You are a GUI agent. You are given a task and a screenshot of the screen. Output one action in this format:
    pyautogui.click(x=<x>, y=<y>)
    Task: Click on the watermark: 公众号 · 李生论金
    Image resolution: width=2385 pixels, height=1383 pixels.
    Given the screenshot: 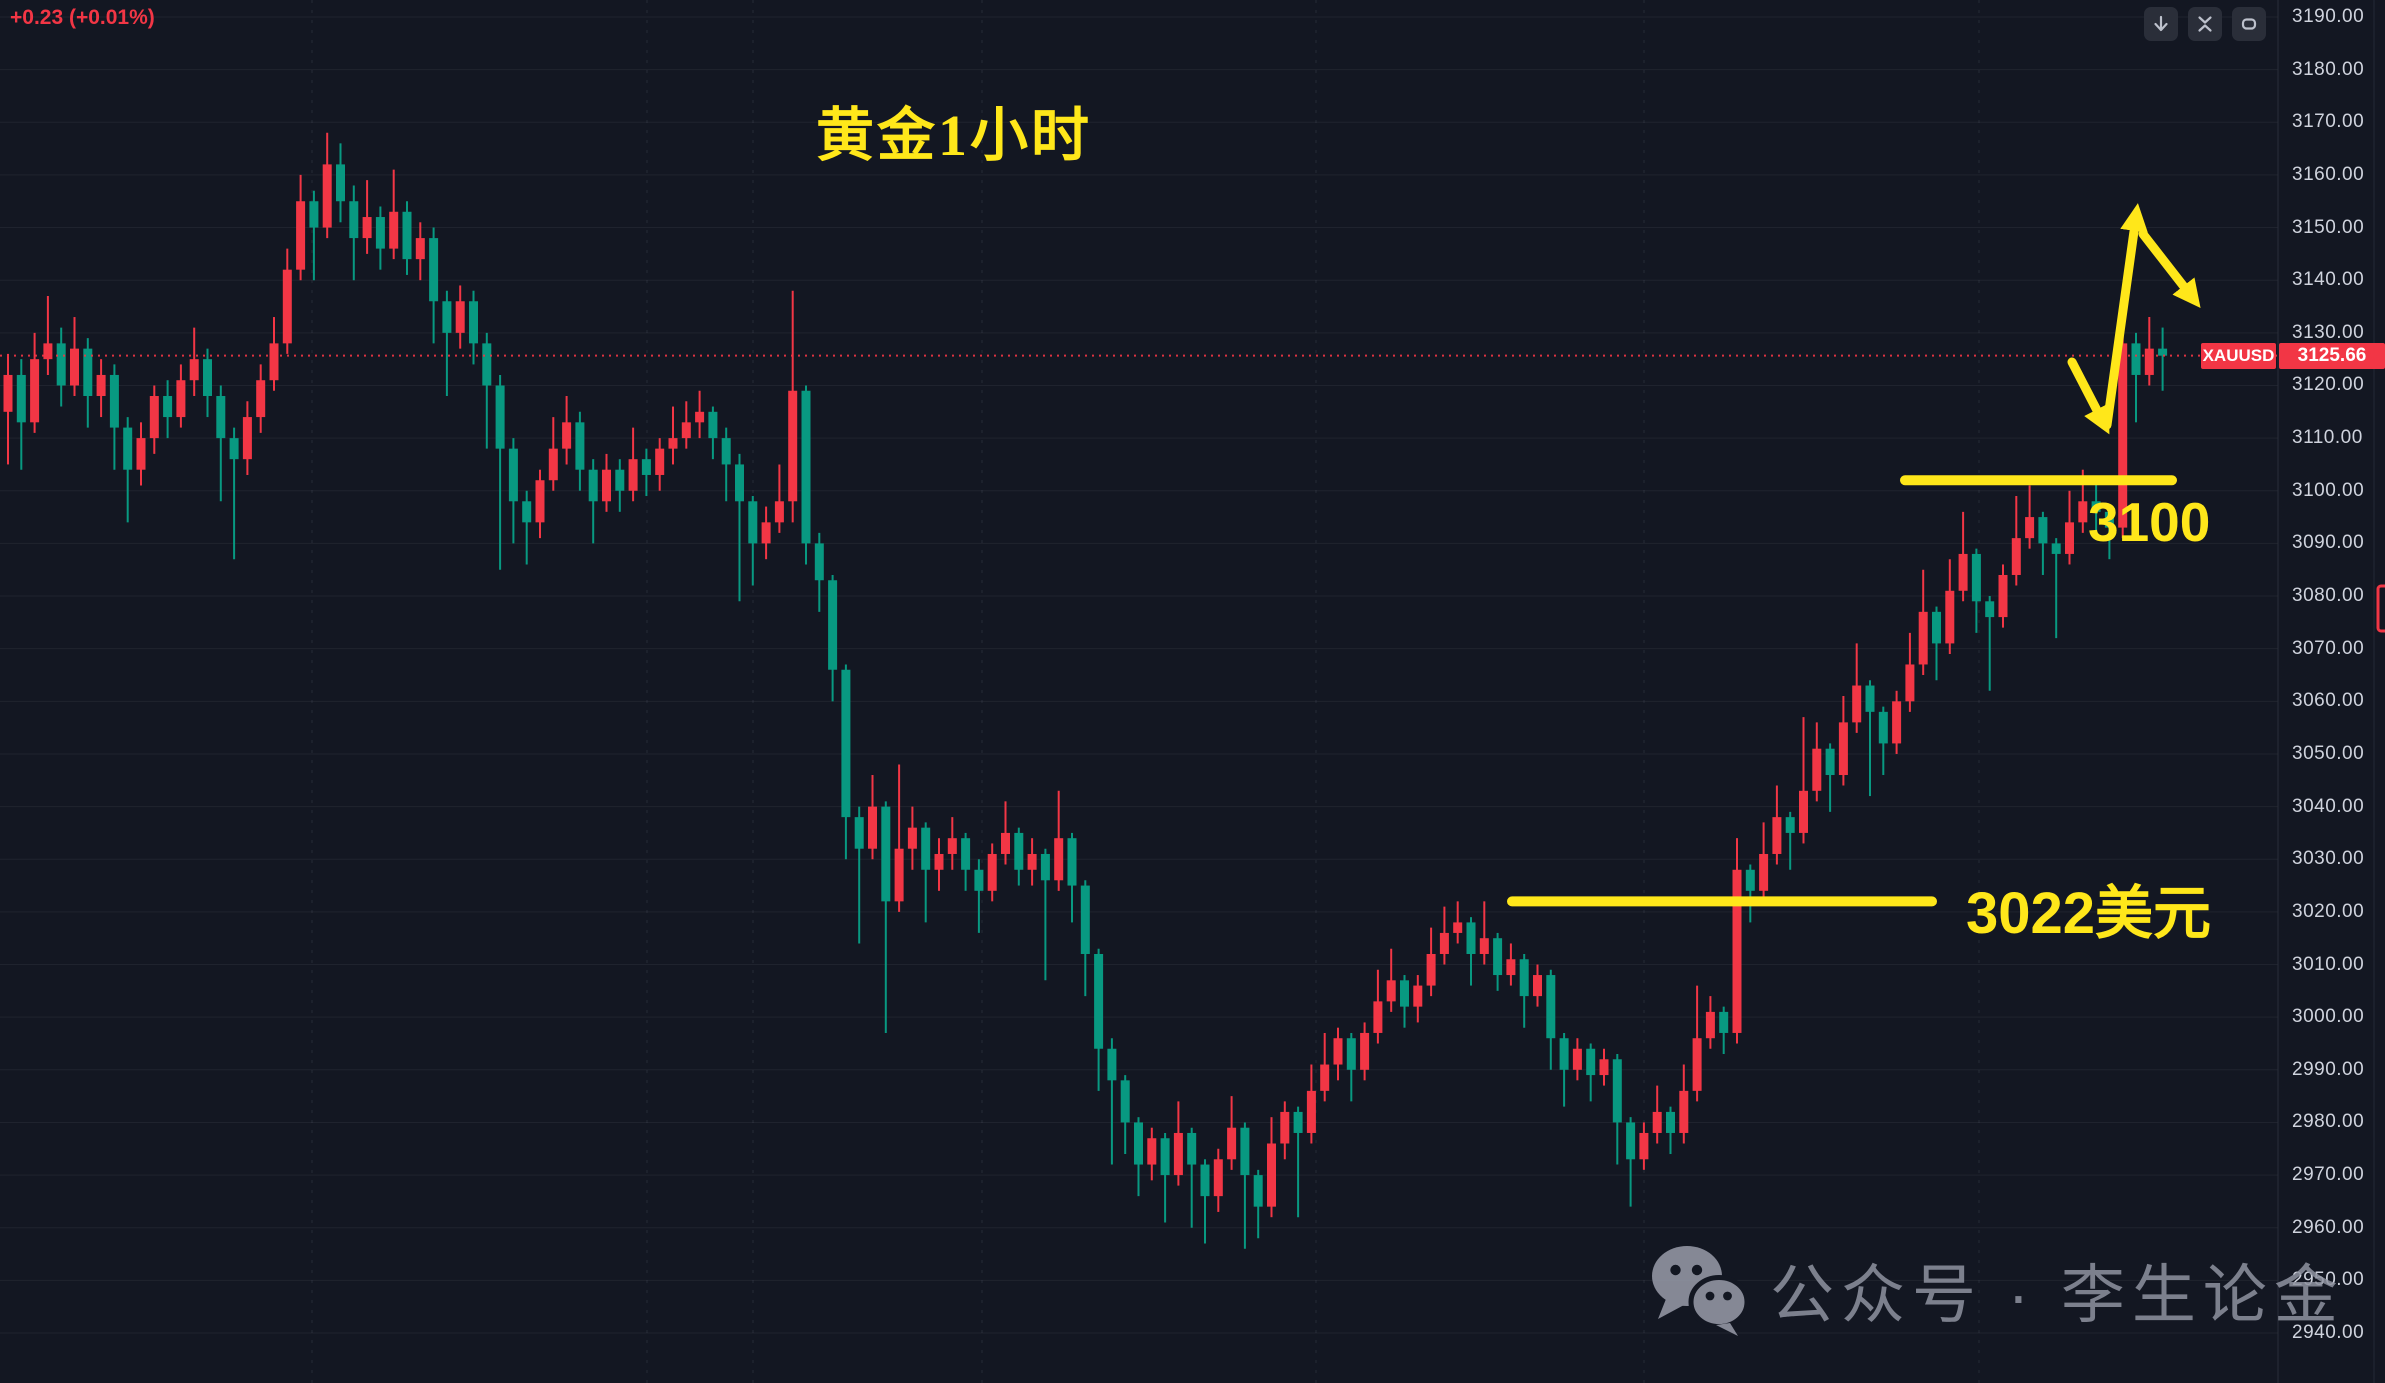 What is the action you would take?
    pyautogui.click(x=1997, y=1290)
    